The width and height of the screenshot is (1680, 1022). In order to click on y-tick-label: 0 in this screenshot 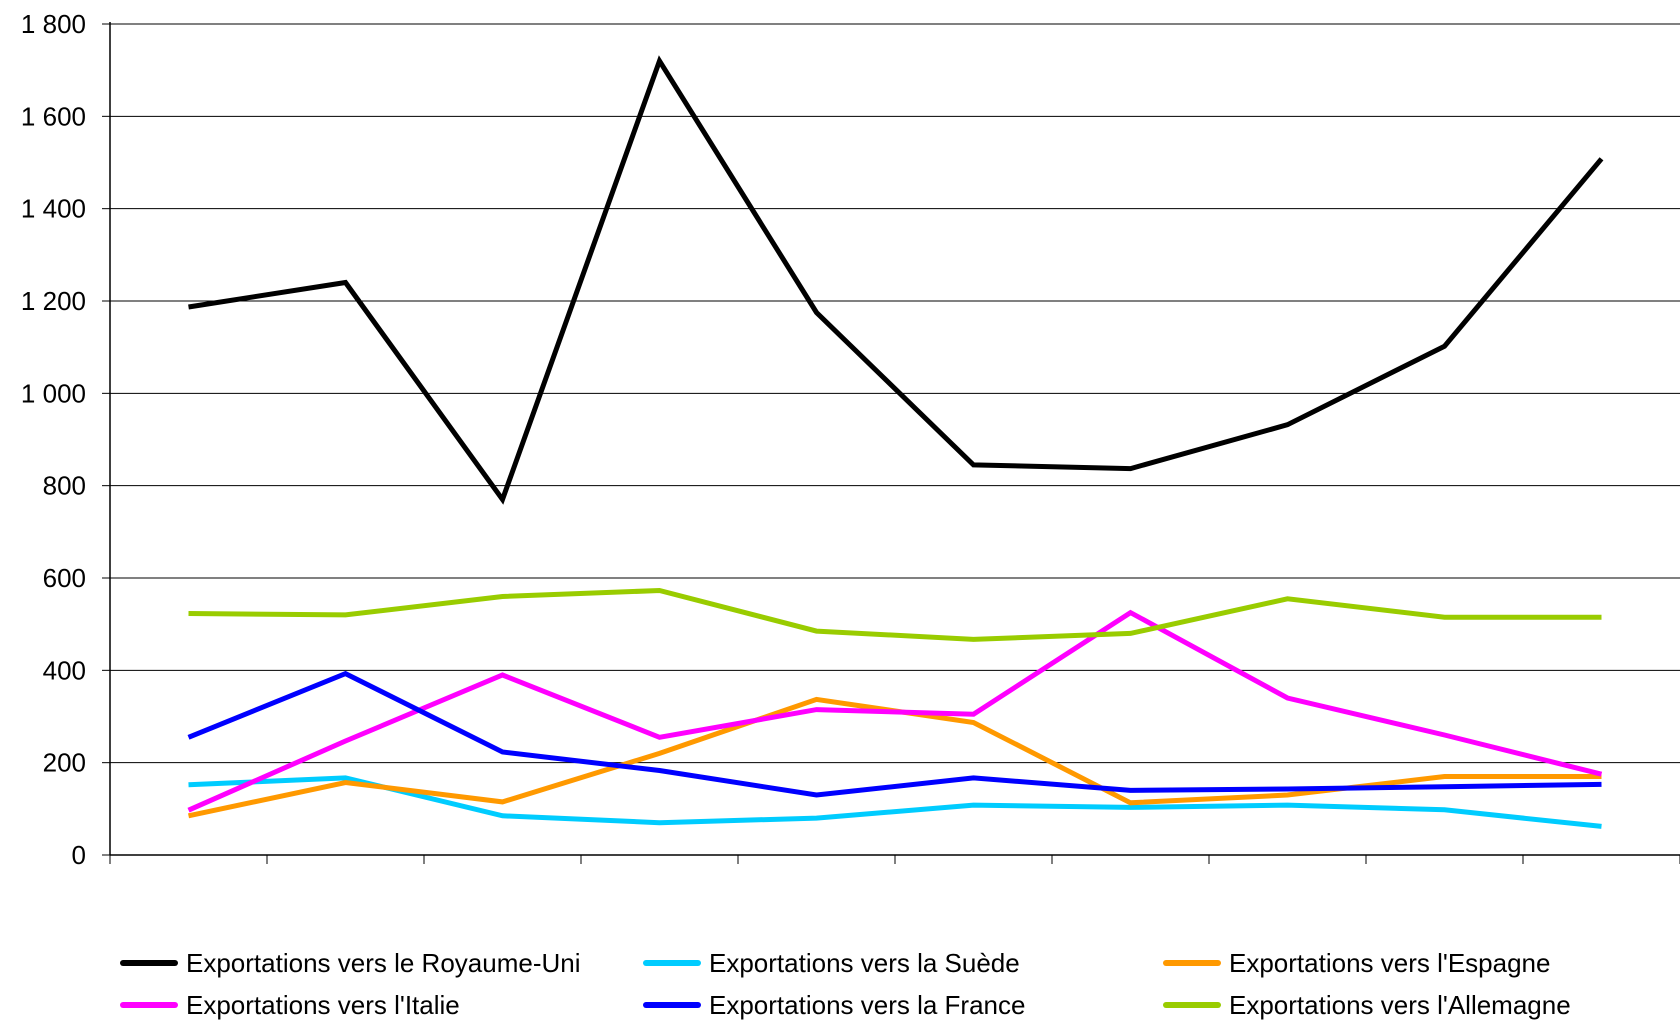, I will do `click(79, 855)`.